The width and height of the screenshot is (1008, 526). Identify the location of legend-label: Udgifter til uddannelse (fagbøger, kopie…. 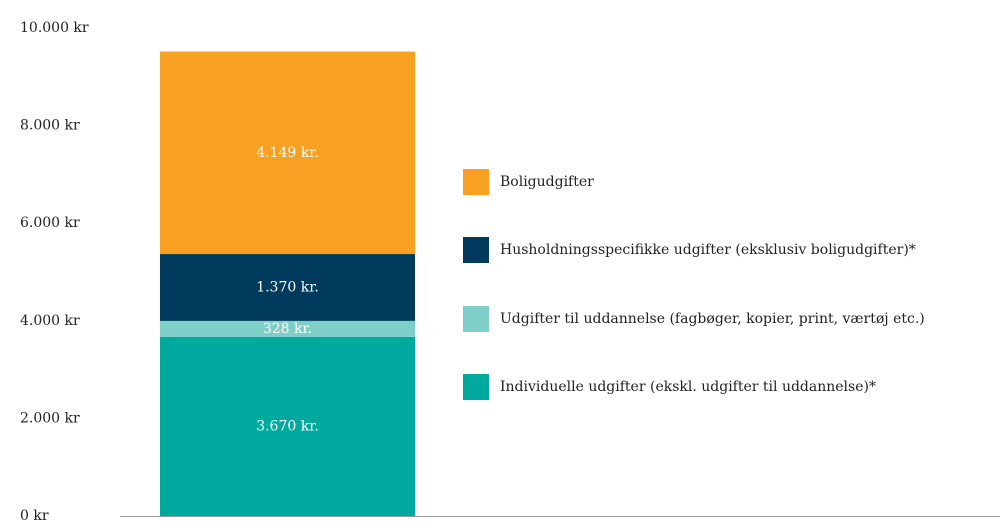
(712, 319).